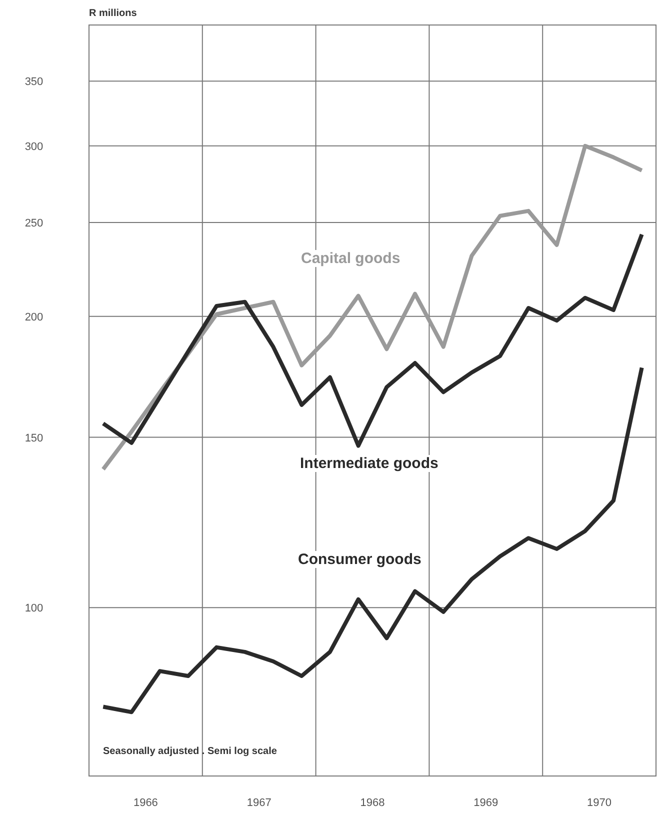  I want to click on y-tick-label: 200, so click(34, 317).